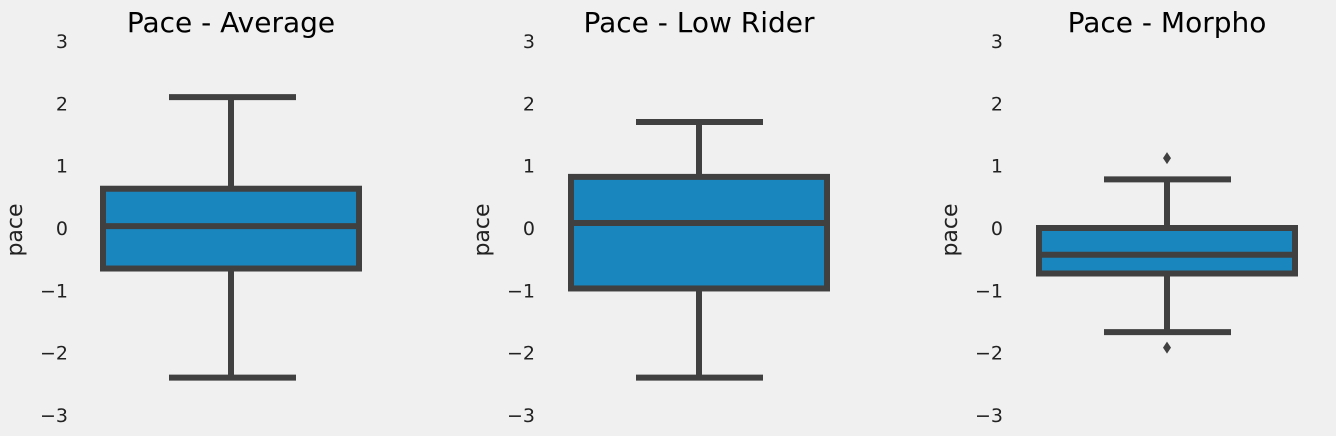  Describe the element at coordinates (1167, 22) in the screenshot. I see `chart-title: Pace - Morpho` at that location.